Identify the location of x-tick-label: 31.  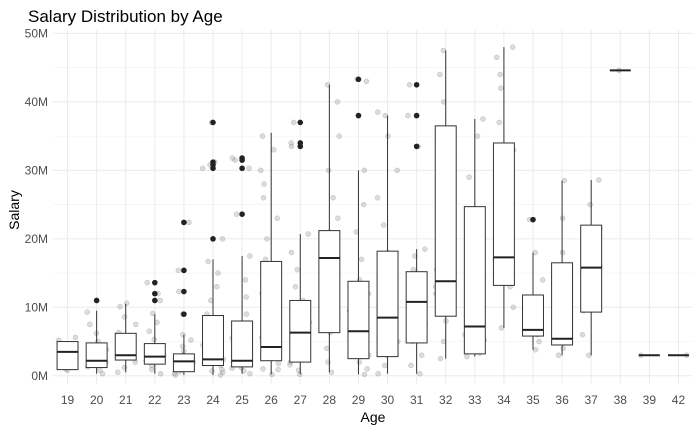
(417, 400).